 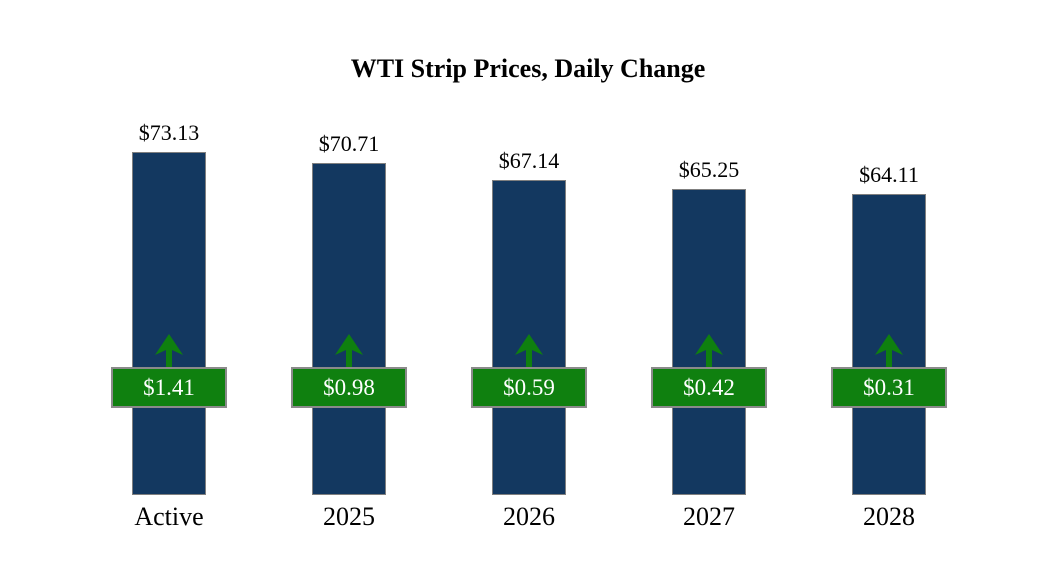 What do you see at coordinates (709, 516) in the screenshot?
I see `category-label: 2027` at bounding box center [709, 516].